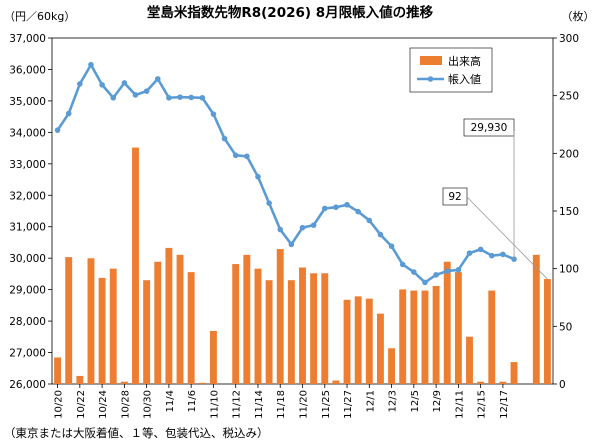 The height and width of the screenshot is (442, 595). Describe the element at coordinates (393, 401) in the screenshot. I see `x-axis-tick-label: 12/3` at that location.